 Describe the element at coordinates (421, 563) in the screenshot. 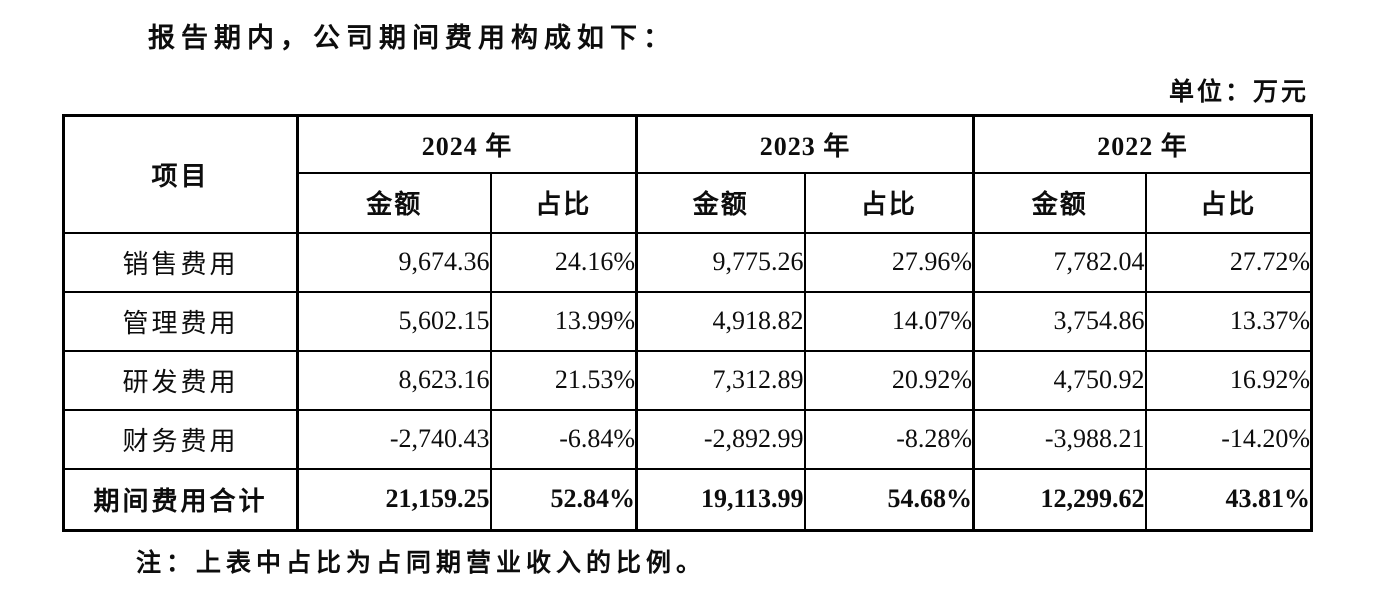

I see `footnote-text: 注：上表中占比为占同期营业收入的比例。` at that location.